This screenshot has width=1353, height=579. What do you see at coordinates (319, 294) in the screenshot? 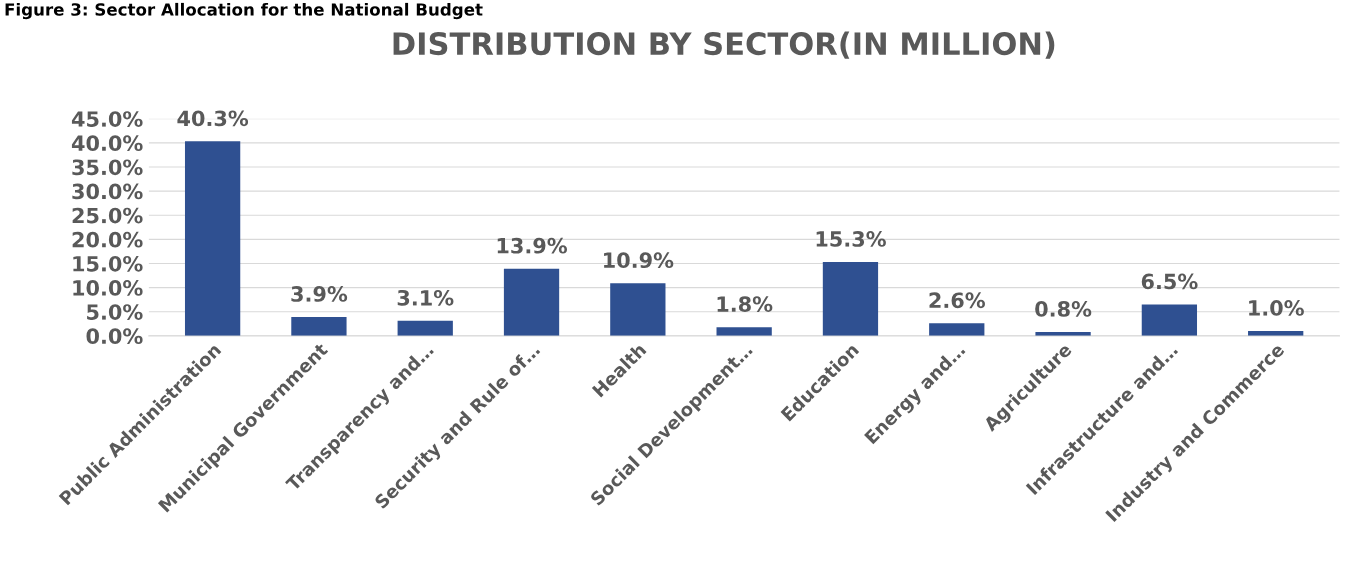
I see `data-label: 3.9%` at bounding box center [319, 294].